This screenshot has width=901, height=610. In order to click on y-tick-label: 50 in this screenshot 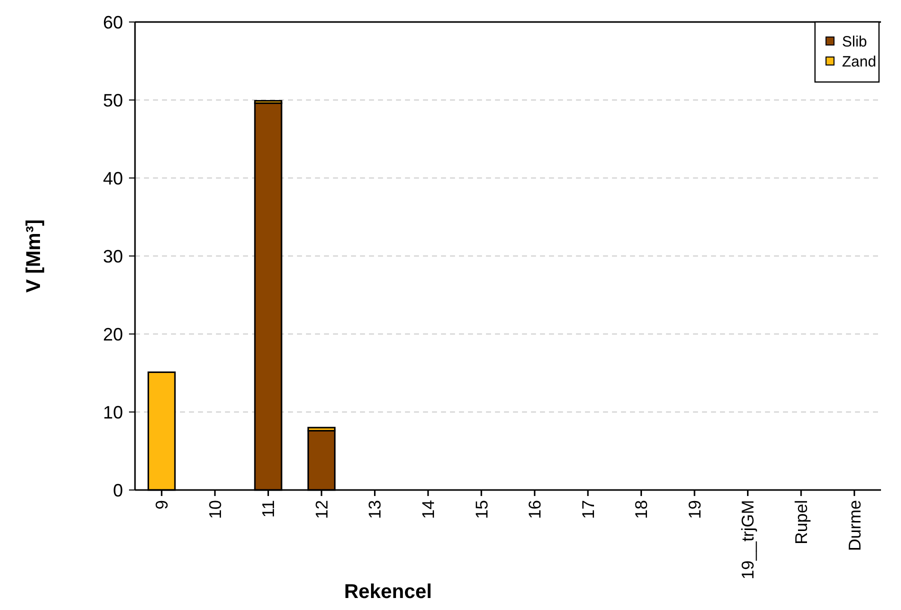, I will do `click(112, 100)`.